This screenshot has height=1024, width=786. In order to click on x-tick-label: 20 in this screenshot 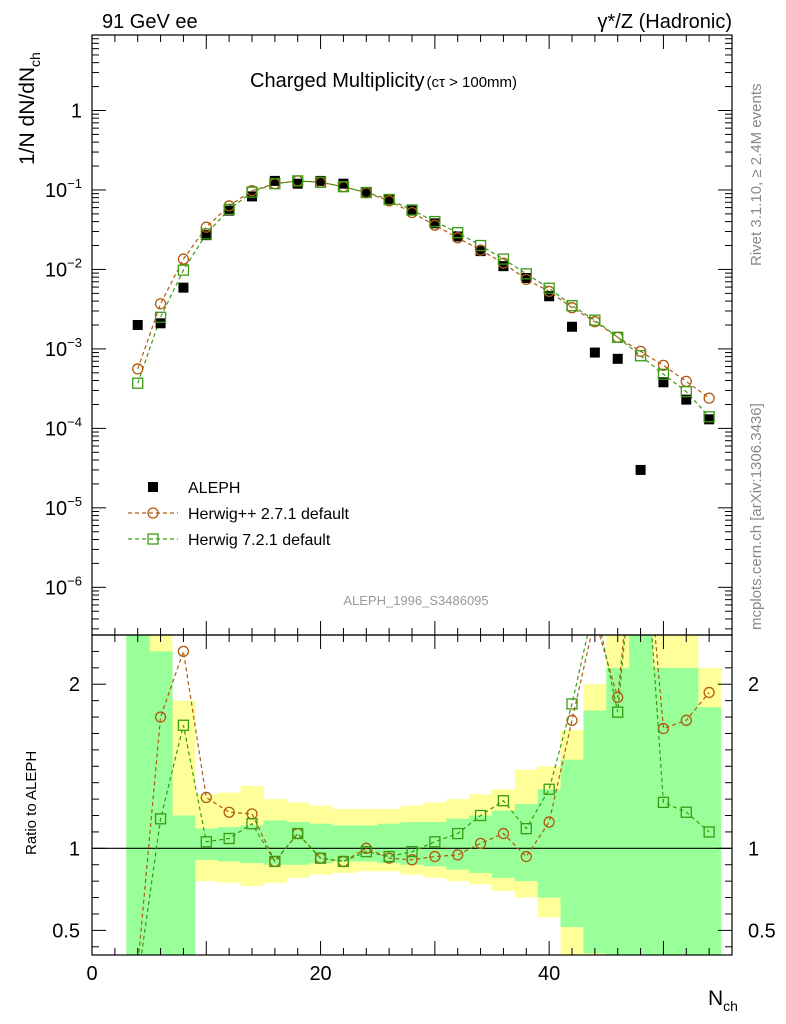, I will do `click(320, 974)`.